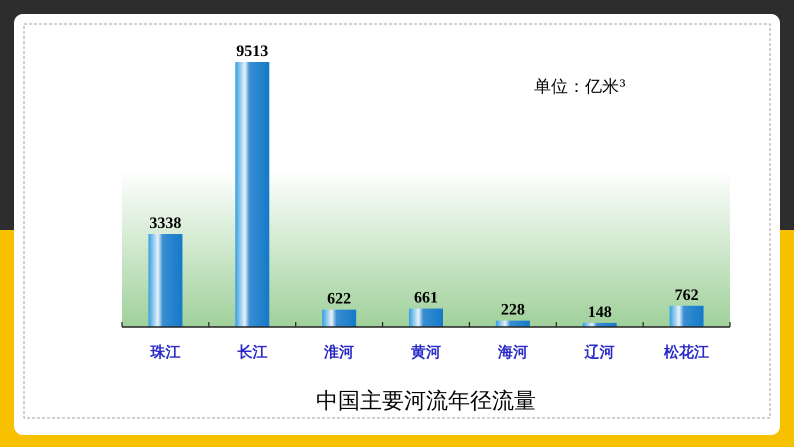 The width and height of the screenshot is (794, 447). Describe the element at coordinates (425, 352) in the screenshot. I see `x-tick-label: 黄河` at that location.